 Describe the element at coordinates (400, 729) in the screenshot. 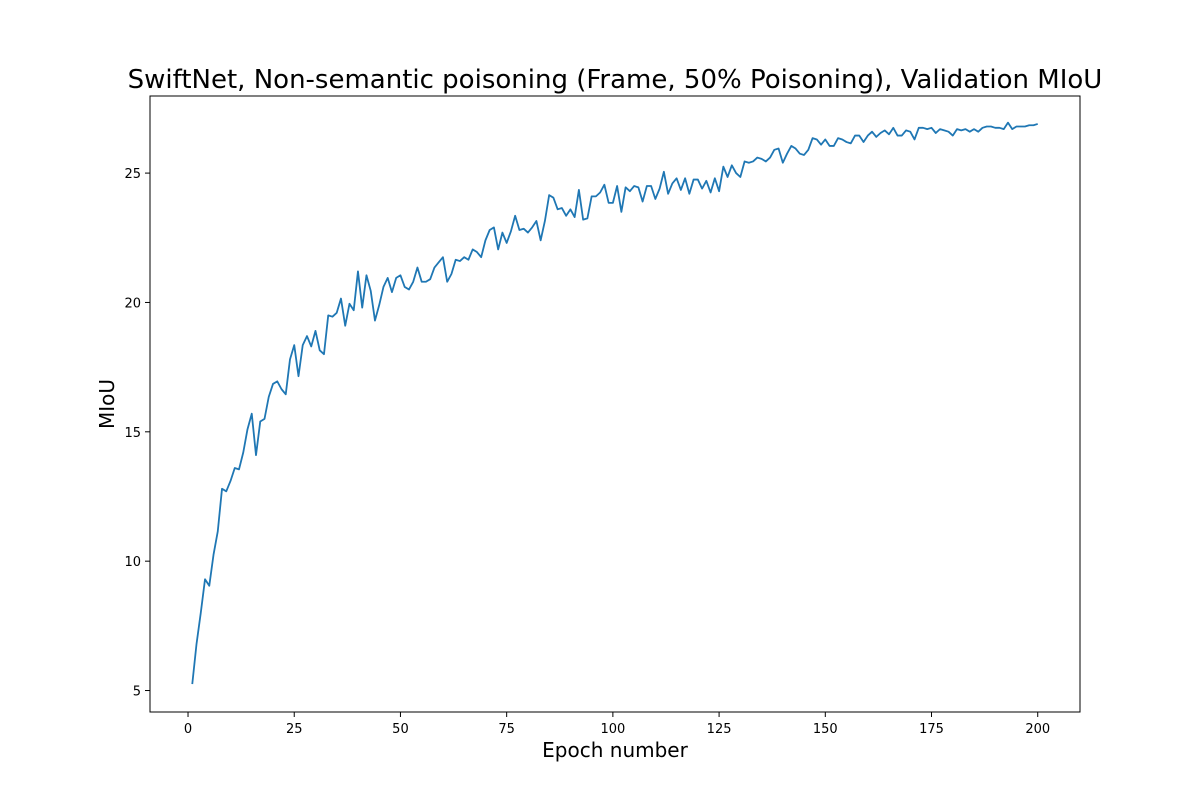

I see `x-tick-label: 50` at that location.